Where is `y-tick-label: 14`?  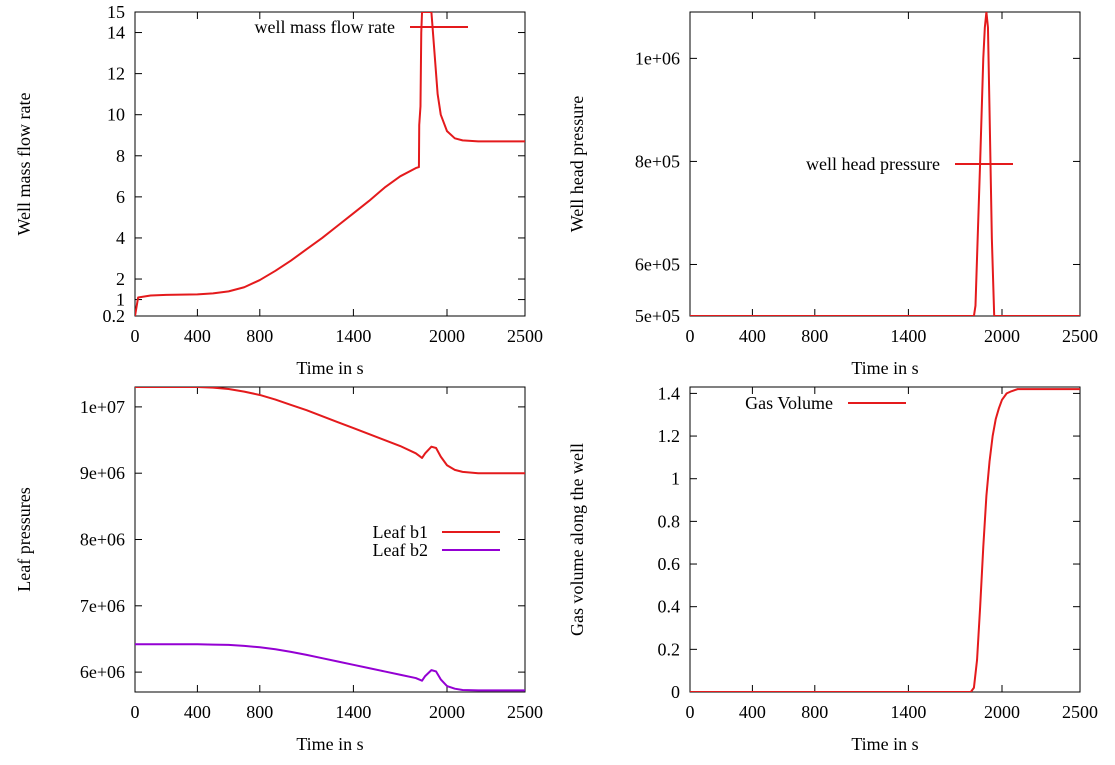 y-tick-label: 14 is located at coordinates (116, 33).